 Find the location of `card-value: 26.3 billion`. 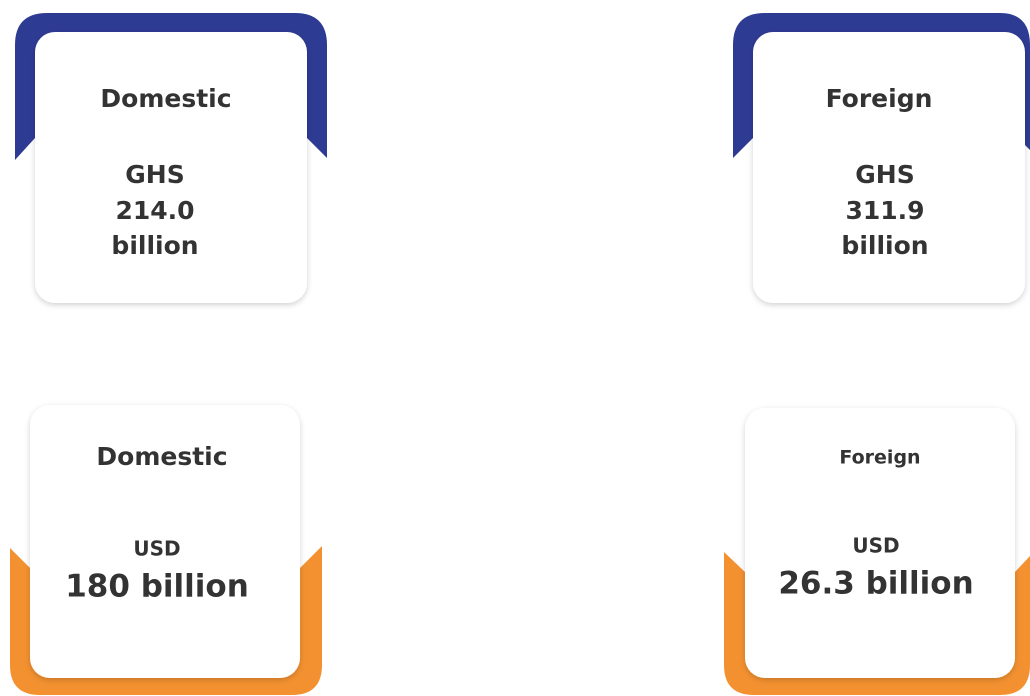

card-value: 26.3 billion is located at coordinates (875, 584).